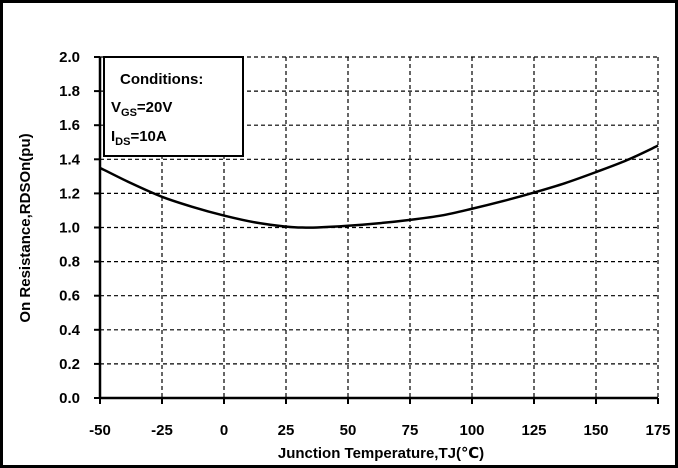 This screenshot has height=468, width=678. Describe the element at coordinates (410, 430) in the screenshot. I see `x-tick-label: 75` at that location.